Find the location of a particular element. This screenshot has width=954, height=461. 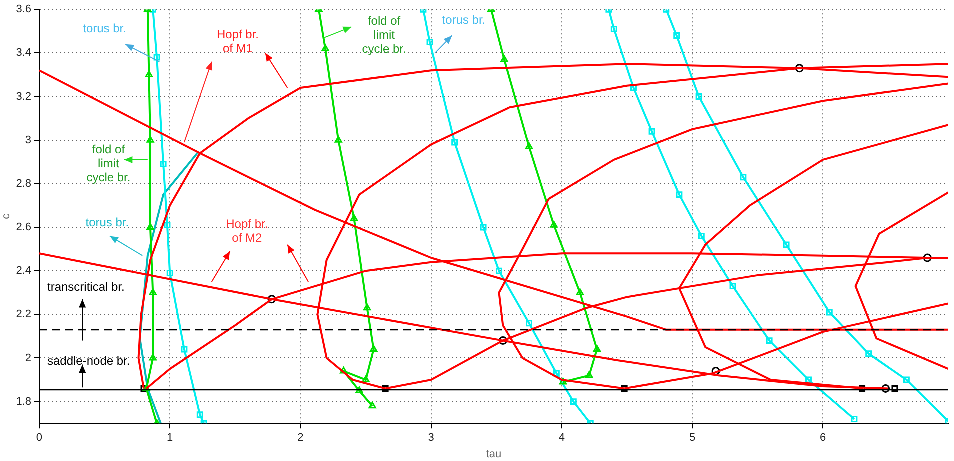

x-tick-label: 3 is located at coordinates (431, 438).